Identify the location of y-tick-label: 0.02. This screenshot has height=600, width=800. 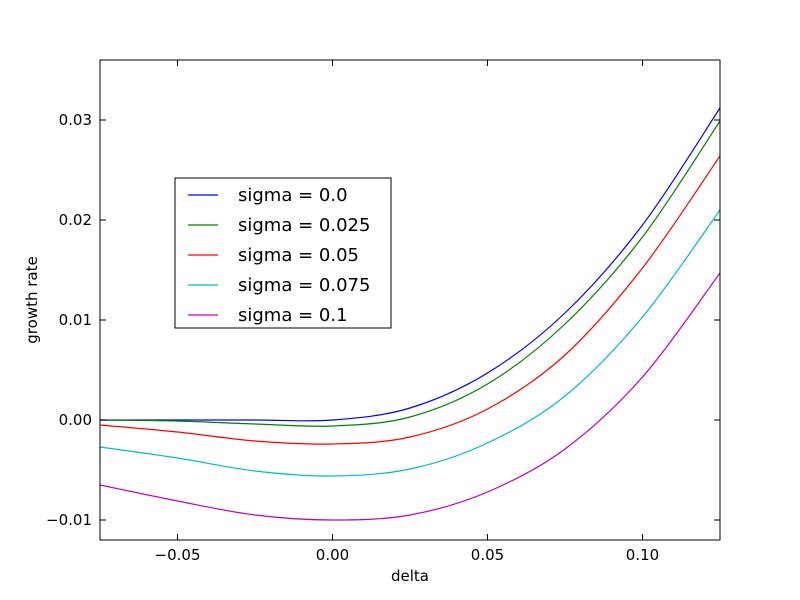
(75, 220).